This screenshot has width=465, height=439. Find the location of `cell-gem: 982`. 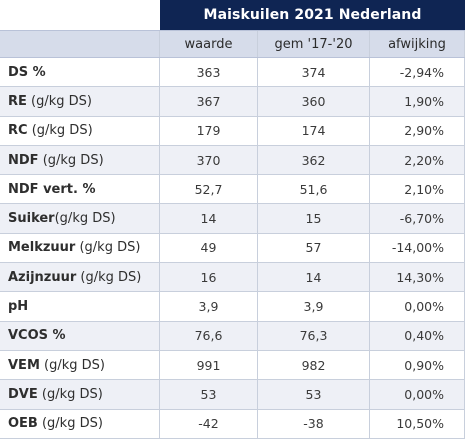

cell-gem: 982 is located at coordinates (314, 365).